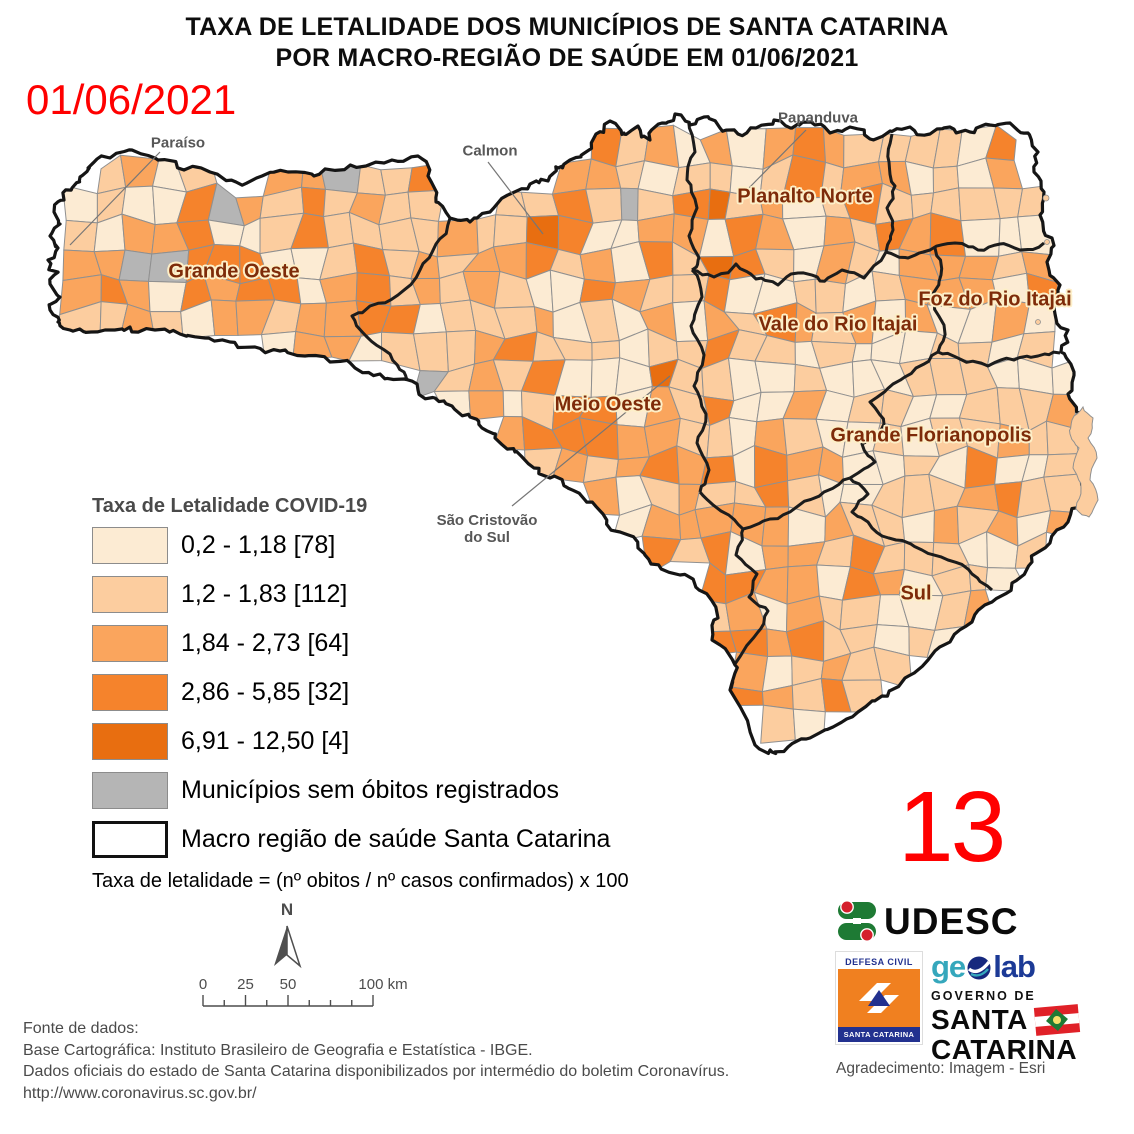  What do you see at coordinates (983, 996) in the screenshot?
I see `governo-de-text: GOVERNO DE` at bounding box center [983, 996].